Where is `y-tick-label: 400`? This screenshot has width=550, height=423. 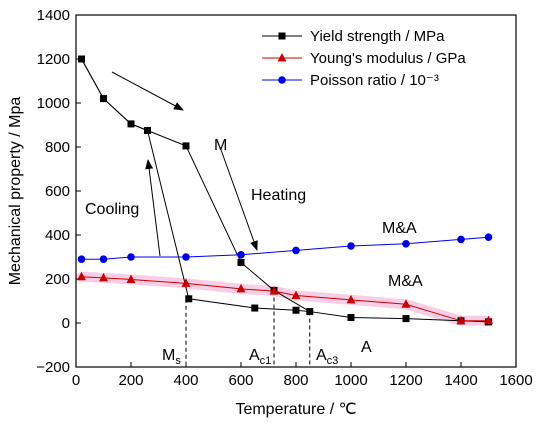 y-tick-label: 400 is located at coordinates (57, 235).